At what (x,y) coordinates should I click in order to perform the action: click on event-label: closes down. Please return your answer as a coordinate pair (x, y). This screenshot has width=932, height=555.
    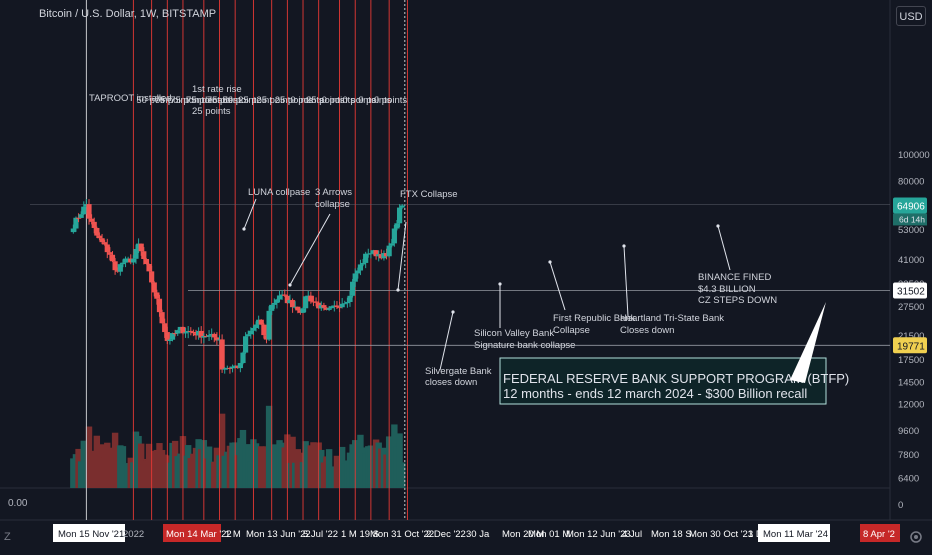
    Looking at the image, I should click on (451, 382).